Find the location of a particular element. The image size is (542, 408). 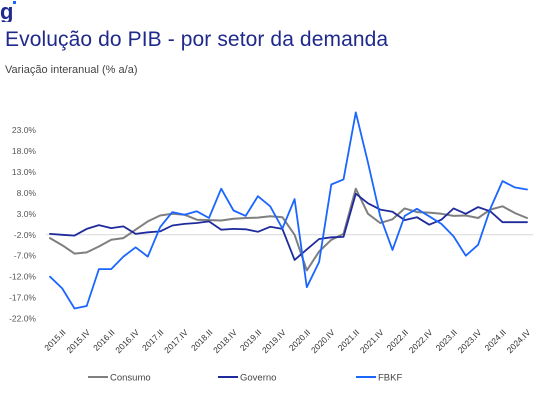

y-tick-label: 23.0% is located at coordinates (24, 130).